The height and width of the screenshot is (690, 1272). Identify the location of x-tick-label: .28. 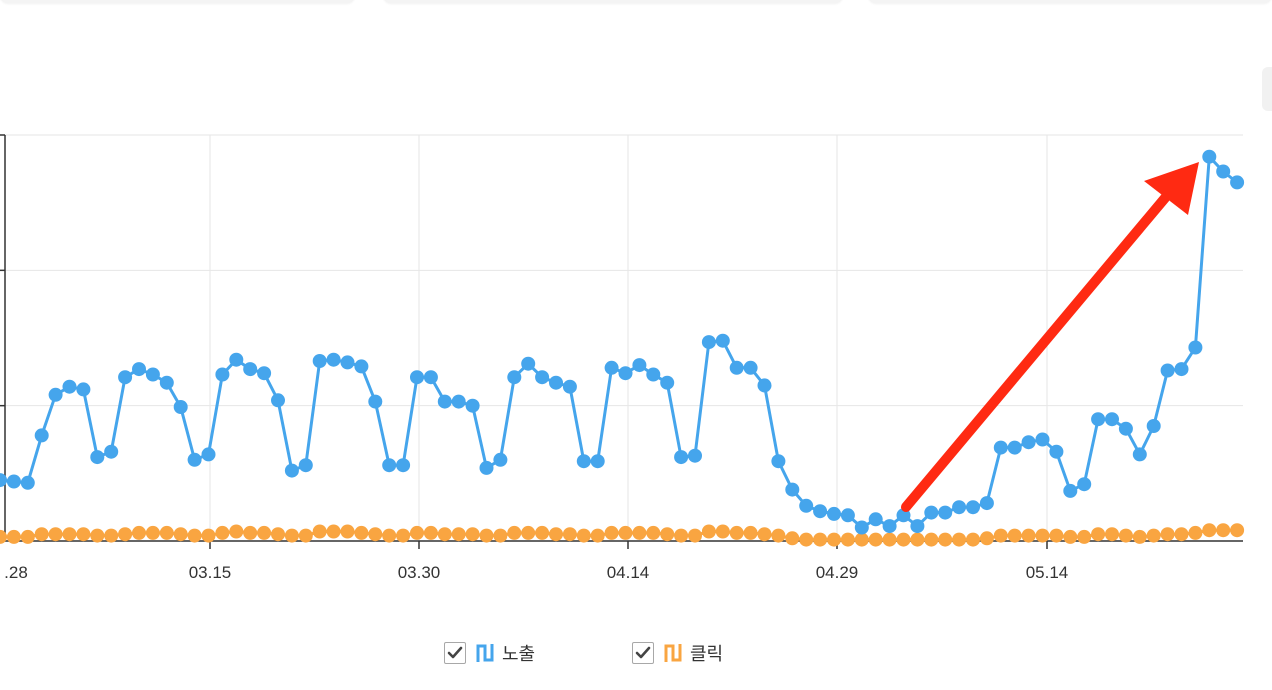
(16, 572).